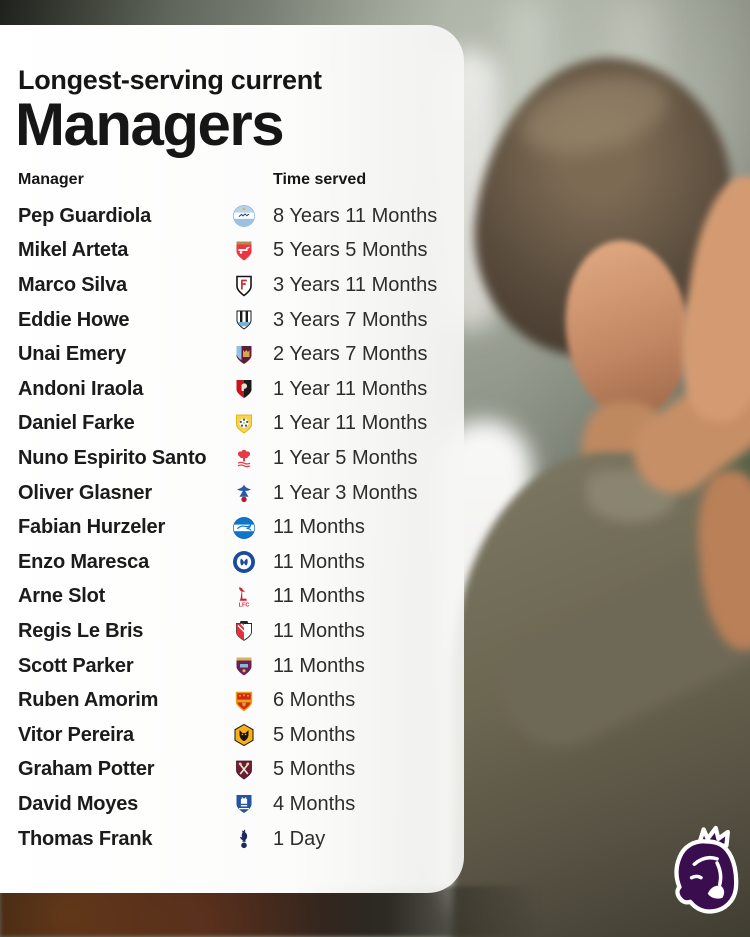 This screenshot has width=750, height=937. Describe the element at coordinates (62, 596) in the screenshot. I see `manager-name: Arne Slot` at that location.